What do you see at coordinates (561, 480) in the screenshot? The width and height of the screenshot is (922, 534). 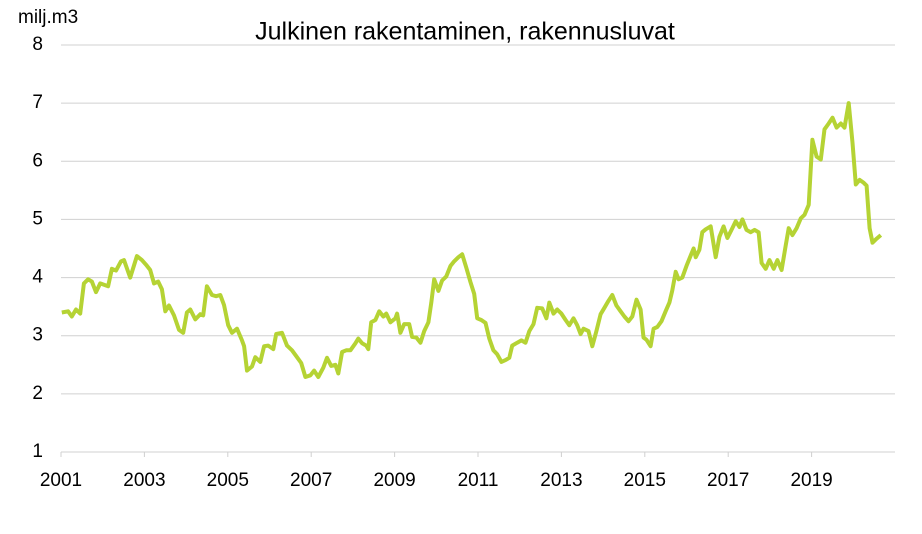 I see `x-tick-label: 2013` at bounding box center [561, 480].